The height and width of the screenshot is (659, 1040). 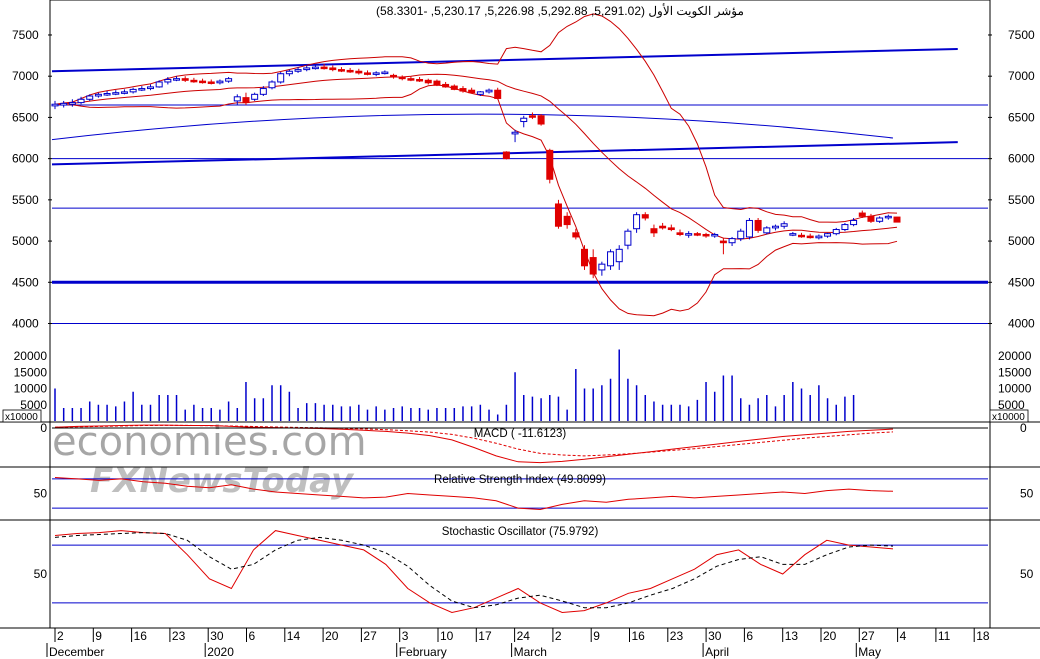 I want to click on month-label: April, so click(x=717, y=652).